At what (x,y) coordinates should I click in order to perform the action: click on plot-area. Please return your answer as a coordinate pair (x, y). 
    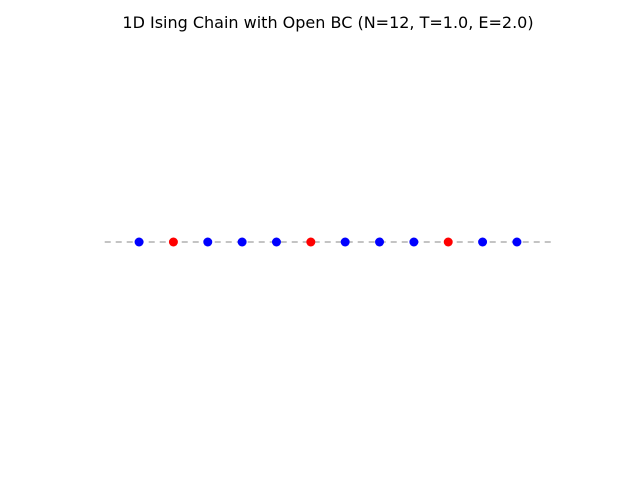
    Looking at the image, I should click on (328, 242).